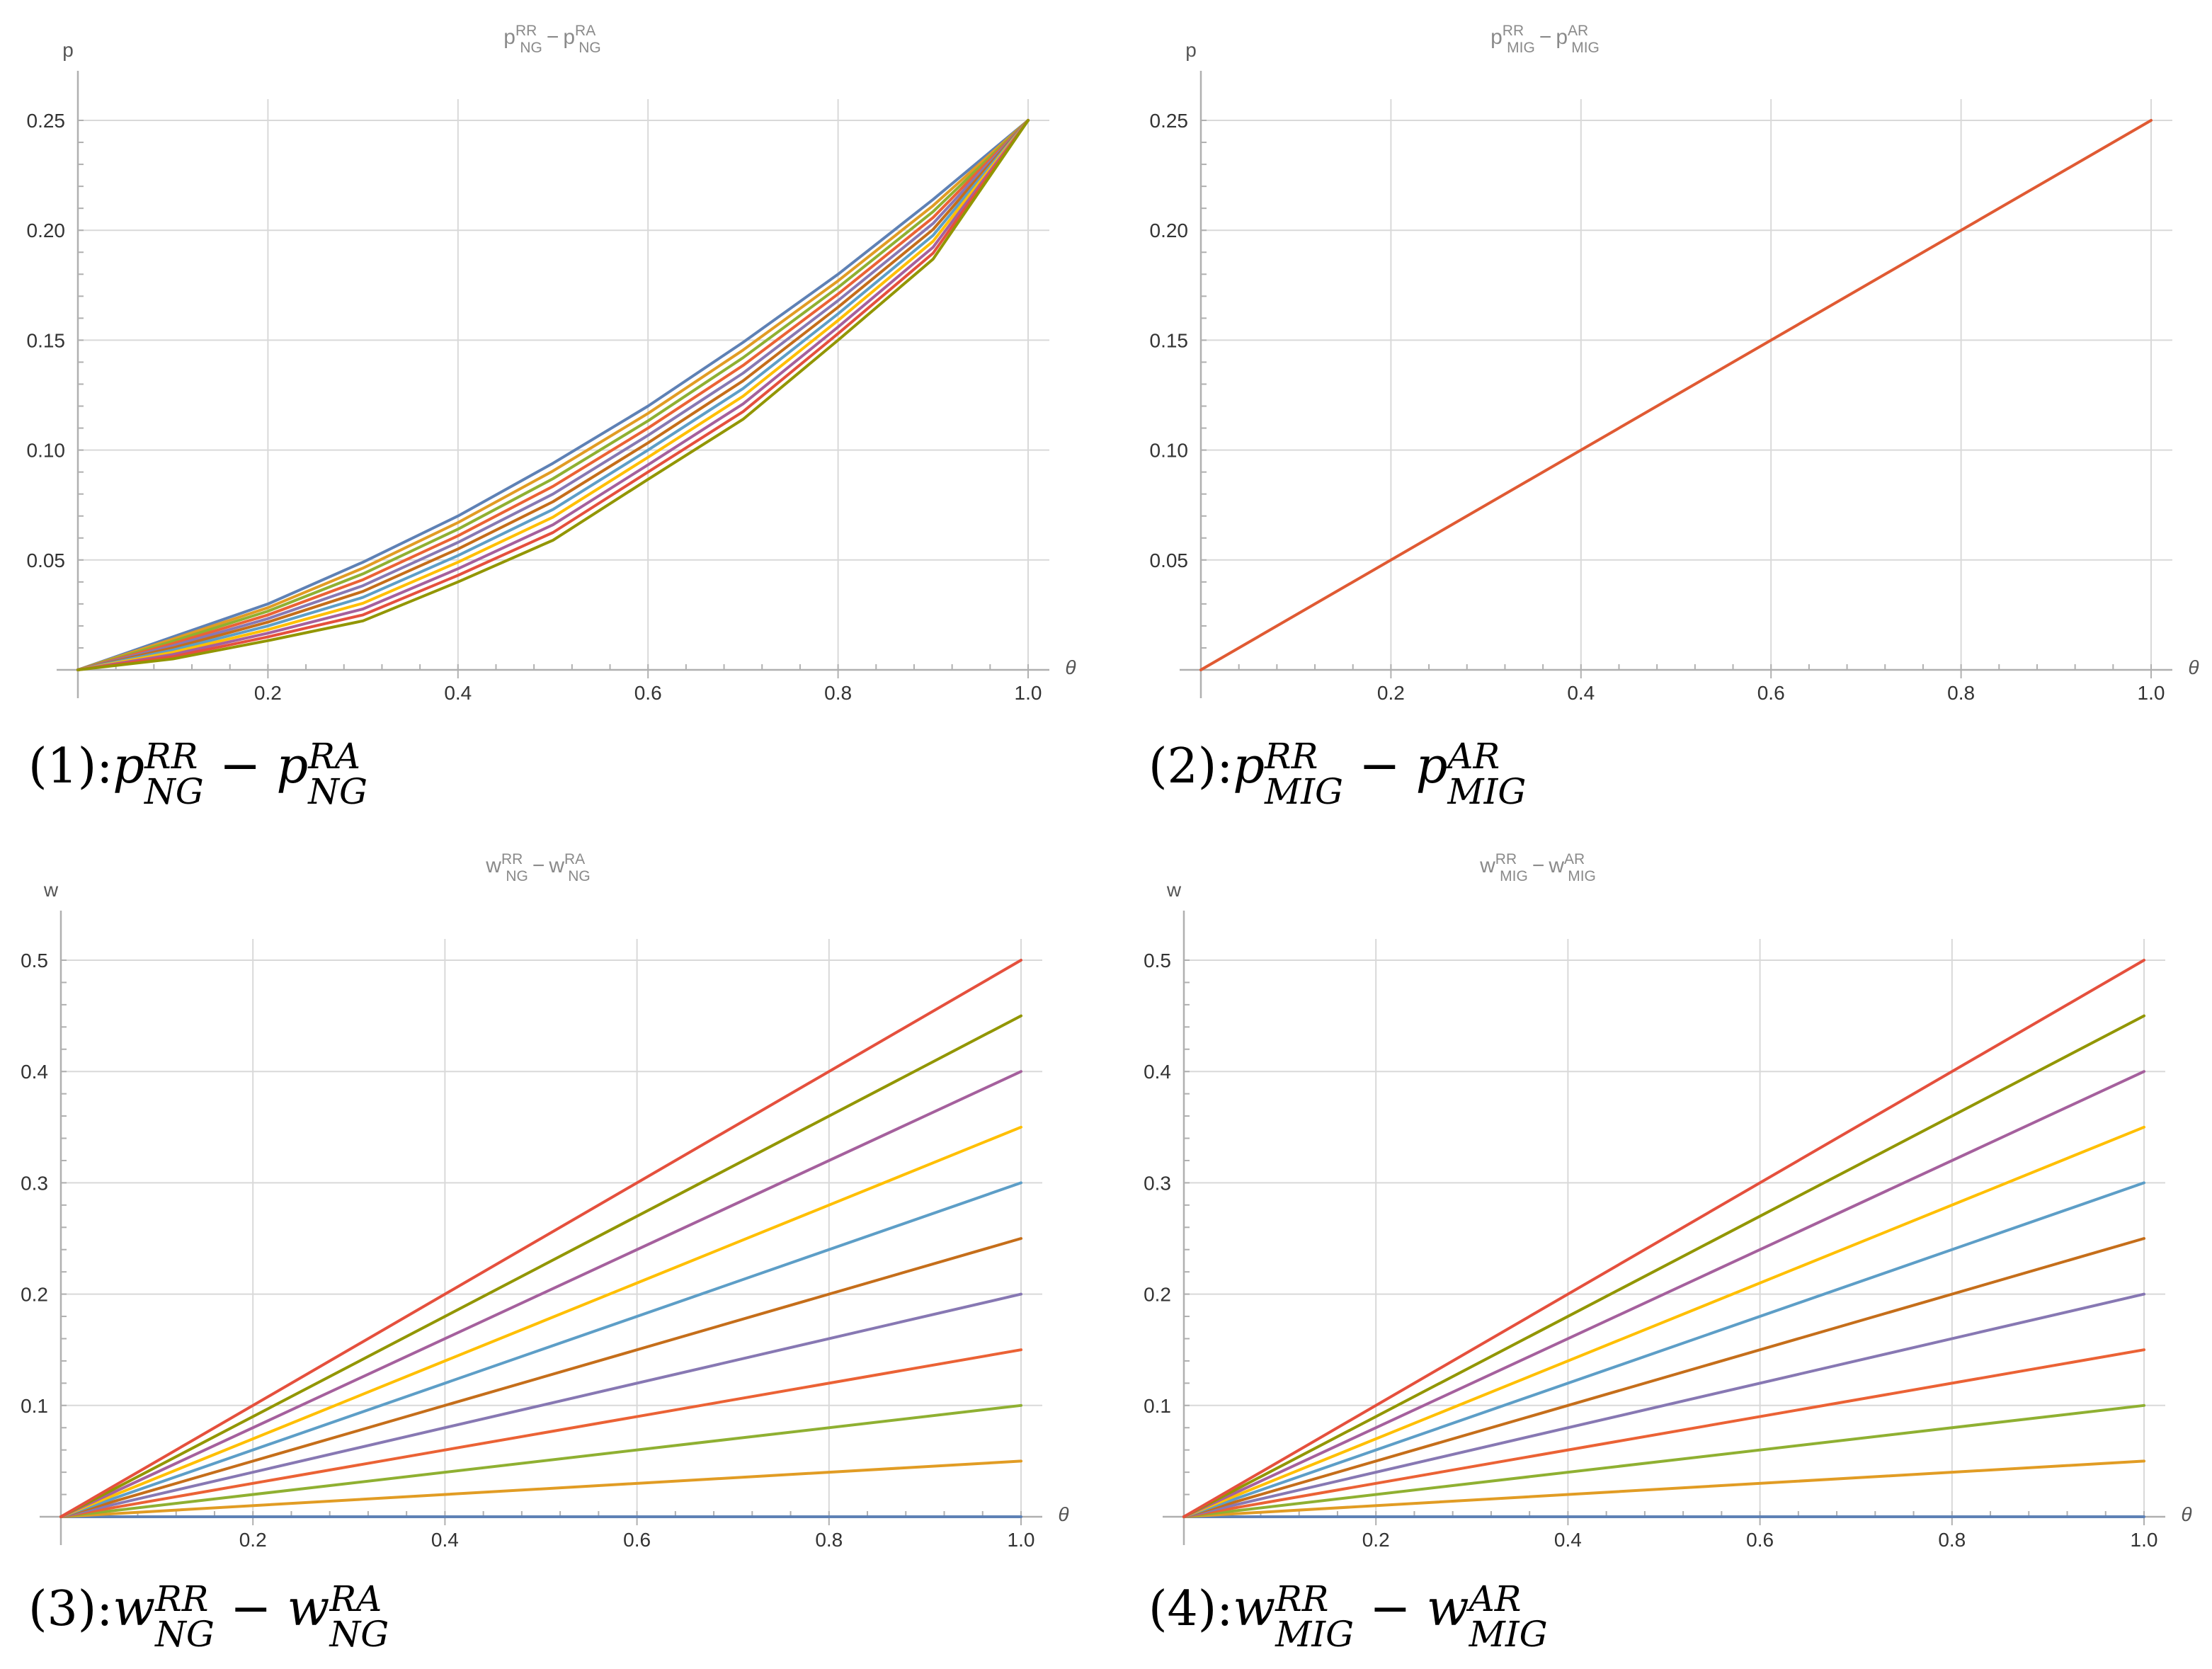 The image size is (2212, 1669). Describe the element at coordinates (71, 766) in the screenshot. I see `caption-prefix: (1):` at that location.